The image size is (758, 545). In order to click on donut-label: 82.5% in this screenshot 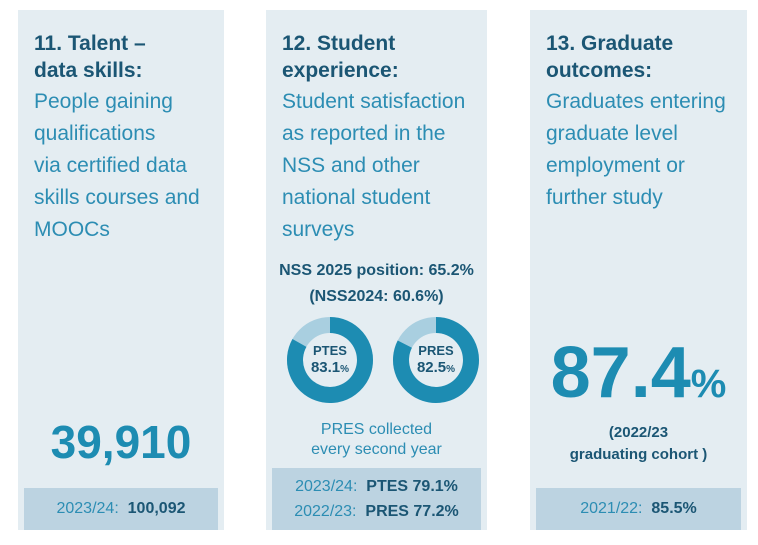, I will do `click(436, 367)`.